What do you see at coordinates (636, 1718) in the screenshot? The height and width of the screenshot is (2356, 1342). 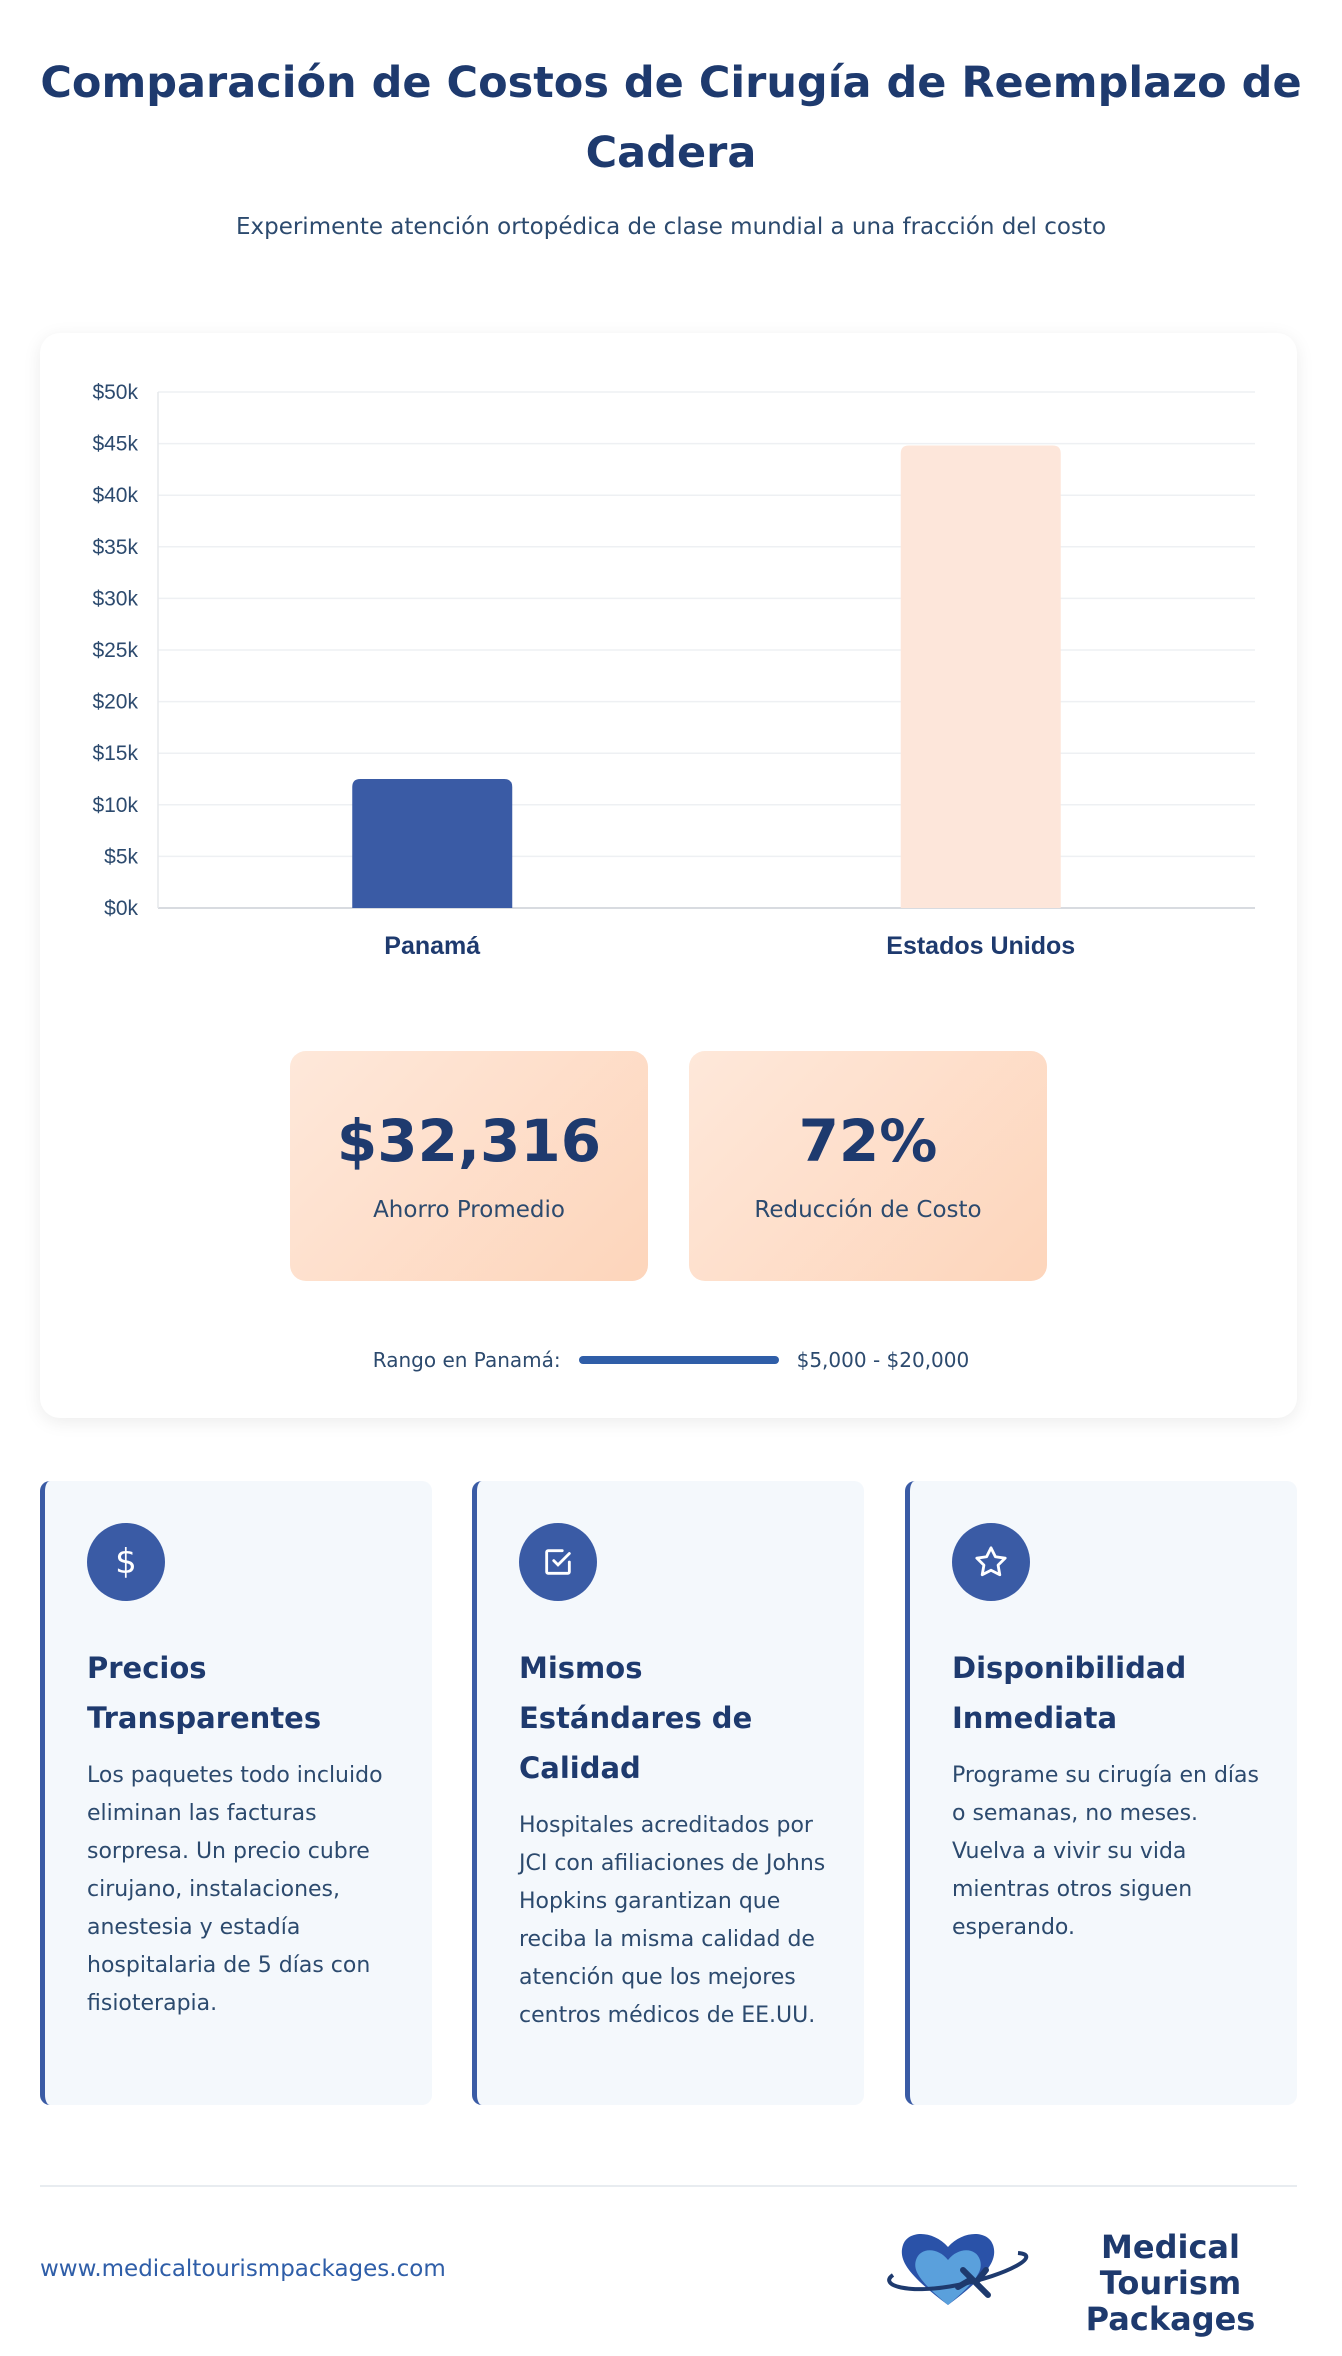 I see `feature-title: Mismos Estándares de Calidad` at bounding box center [636, 1718].